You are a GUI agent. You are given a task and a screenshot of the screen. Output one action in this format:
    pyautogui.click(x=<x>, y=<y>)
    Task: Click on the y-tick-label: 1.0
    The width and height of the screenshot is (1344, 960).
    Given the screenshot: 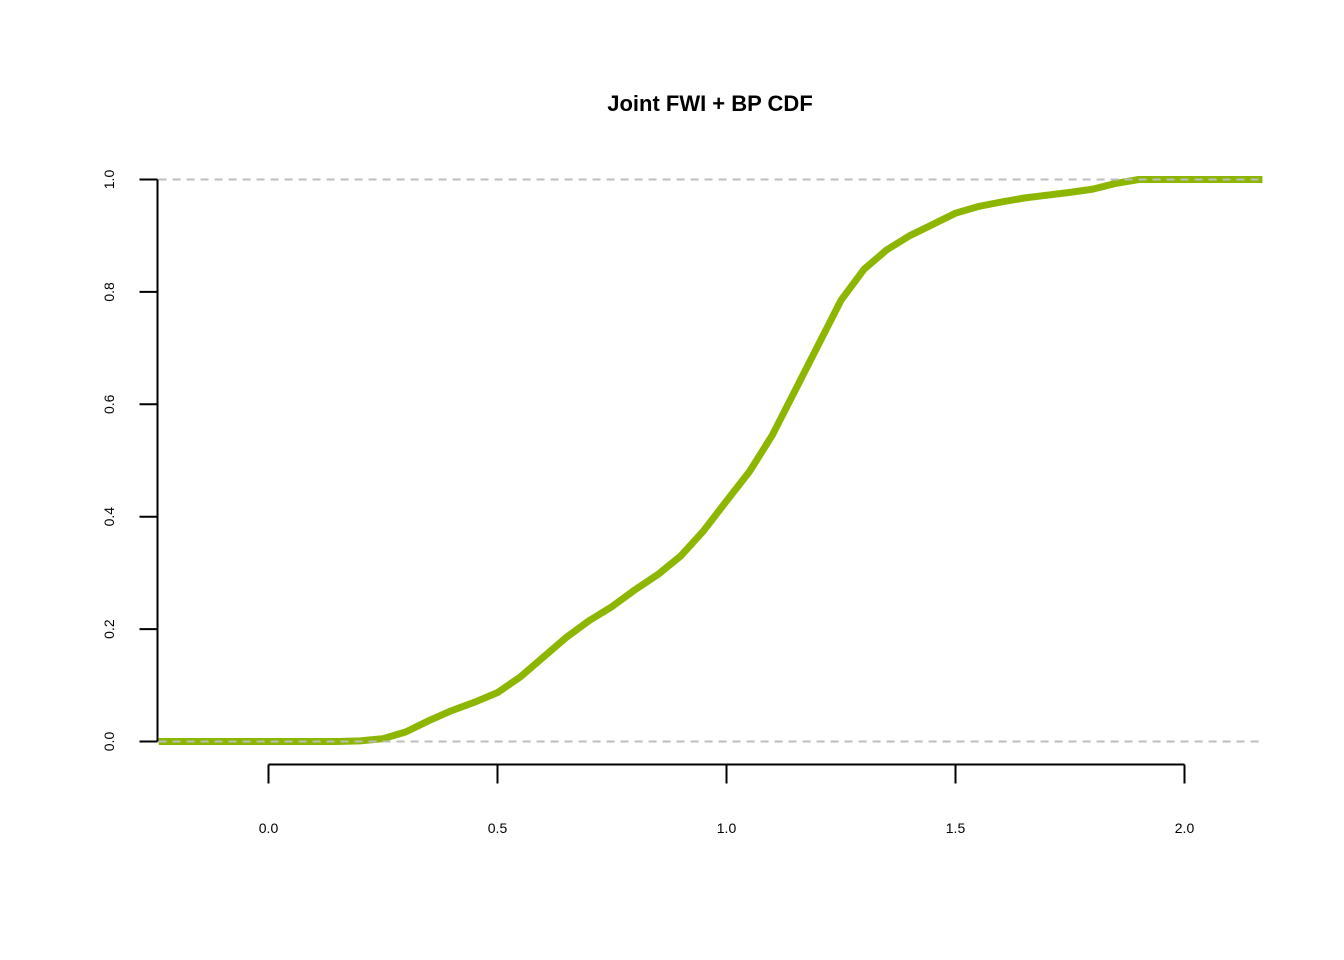 What is the action you would take?
    pyautogui.click(x=109, y=180)
    